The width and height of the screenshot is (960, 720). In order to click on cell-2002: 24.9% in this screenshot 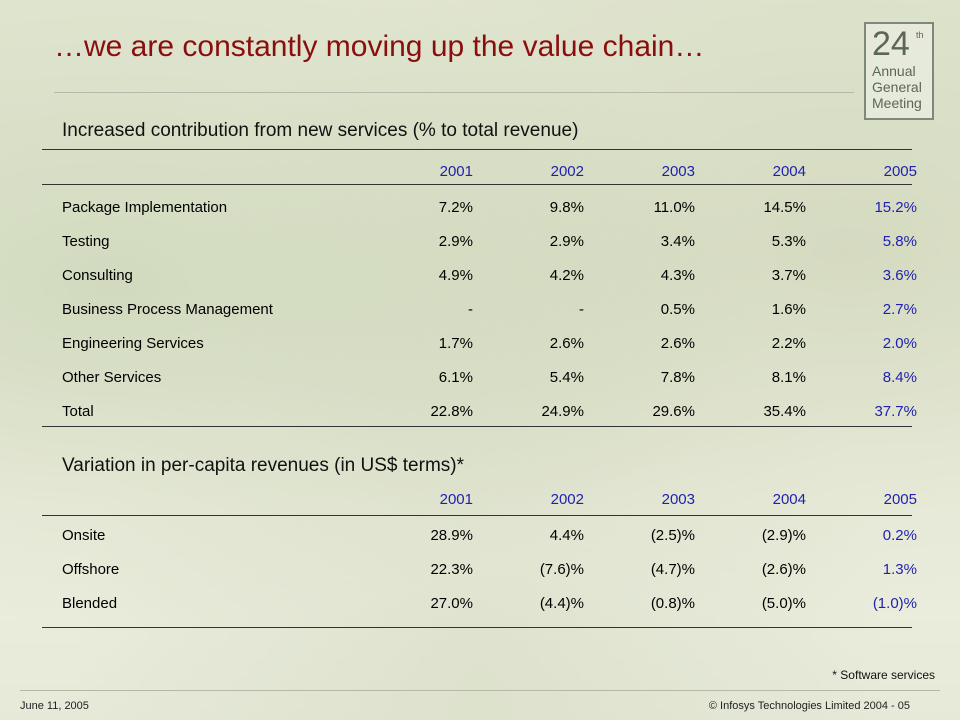, I will do `click(562, 411)`.